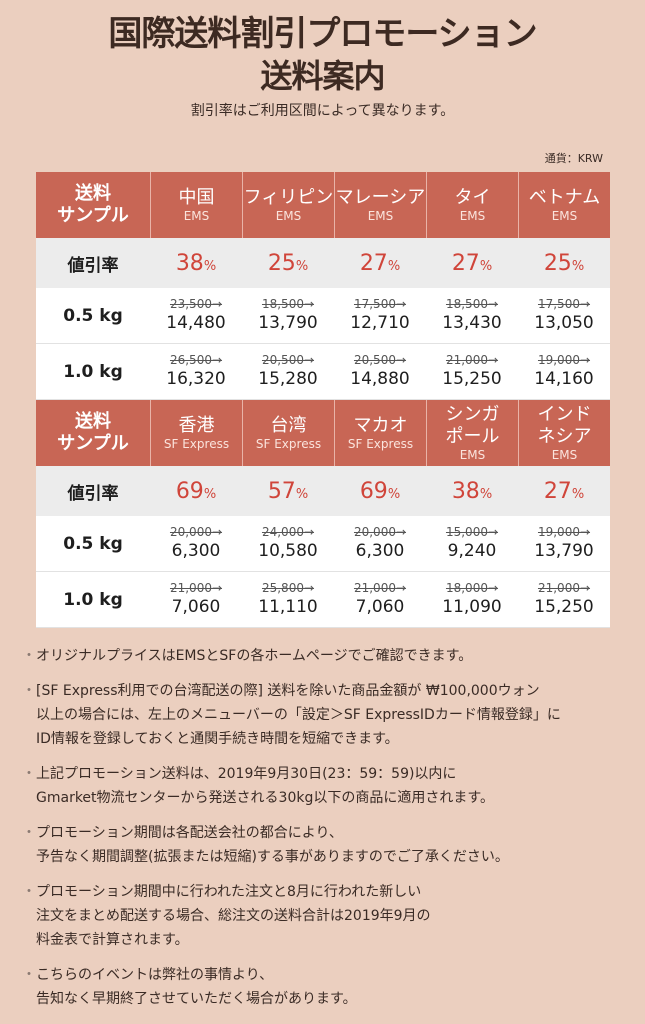 The width and height of the screenshot is (645, 1024). I want to click on note-text: 上記プロモーション送料は、2019年9月30日(23：59：59)以内に, so click(246, 774).